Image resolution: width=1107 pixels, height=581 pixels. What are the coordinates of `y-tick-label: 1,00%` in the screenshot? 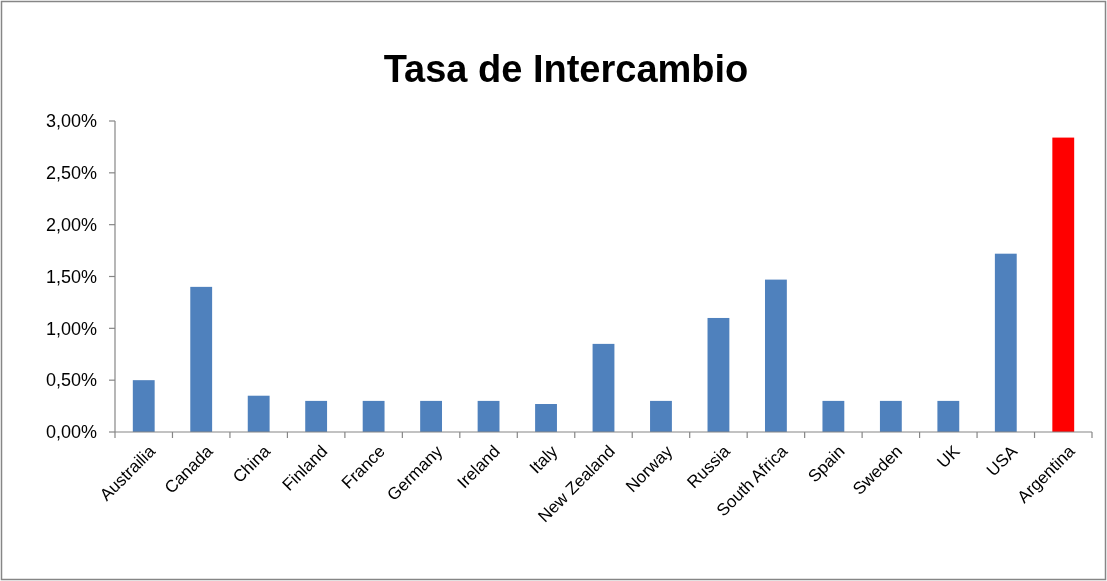 It's located at (71, 328).